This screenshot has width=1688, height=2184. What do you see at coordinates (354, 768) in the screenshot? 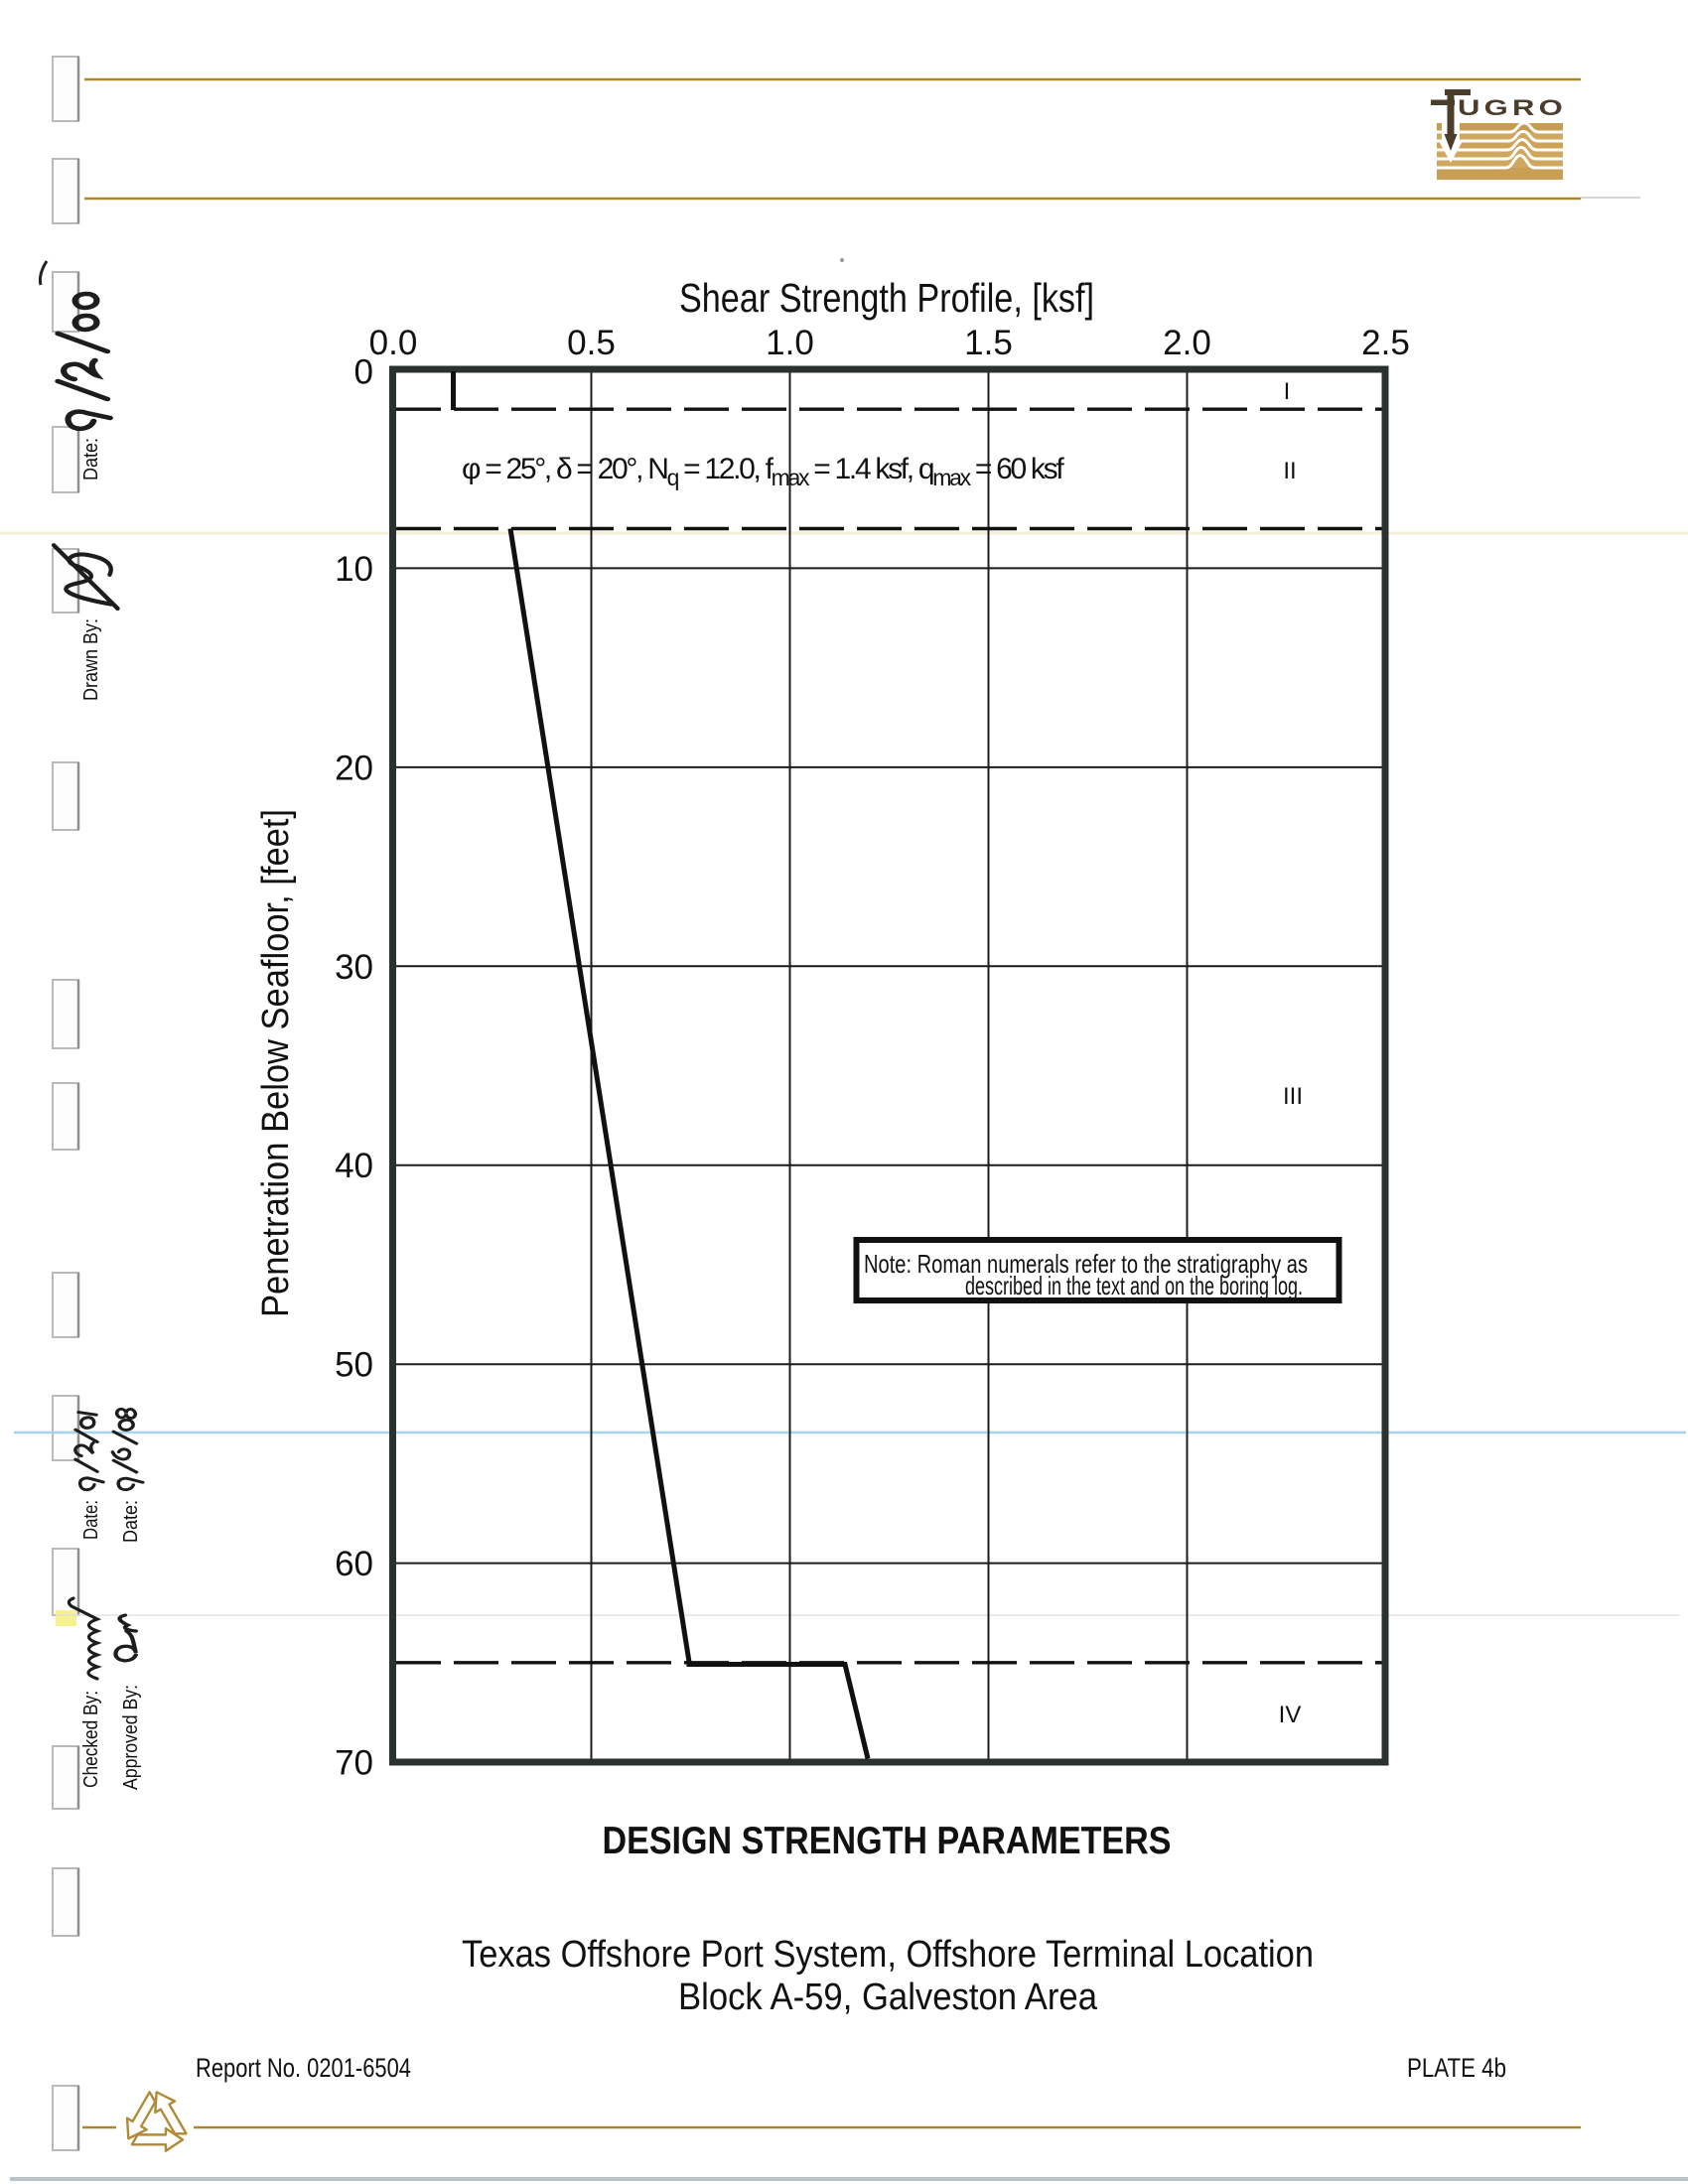
I see `svg-text: 20` at bounding box center [354, 768].